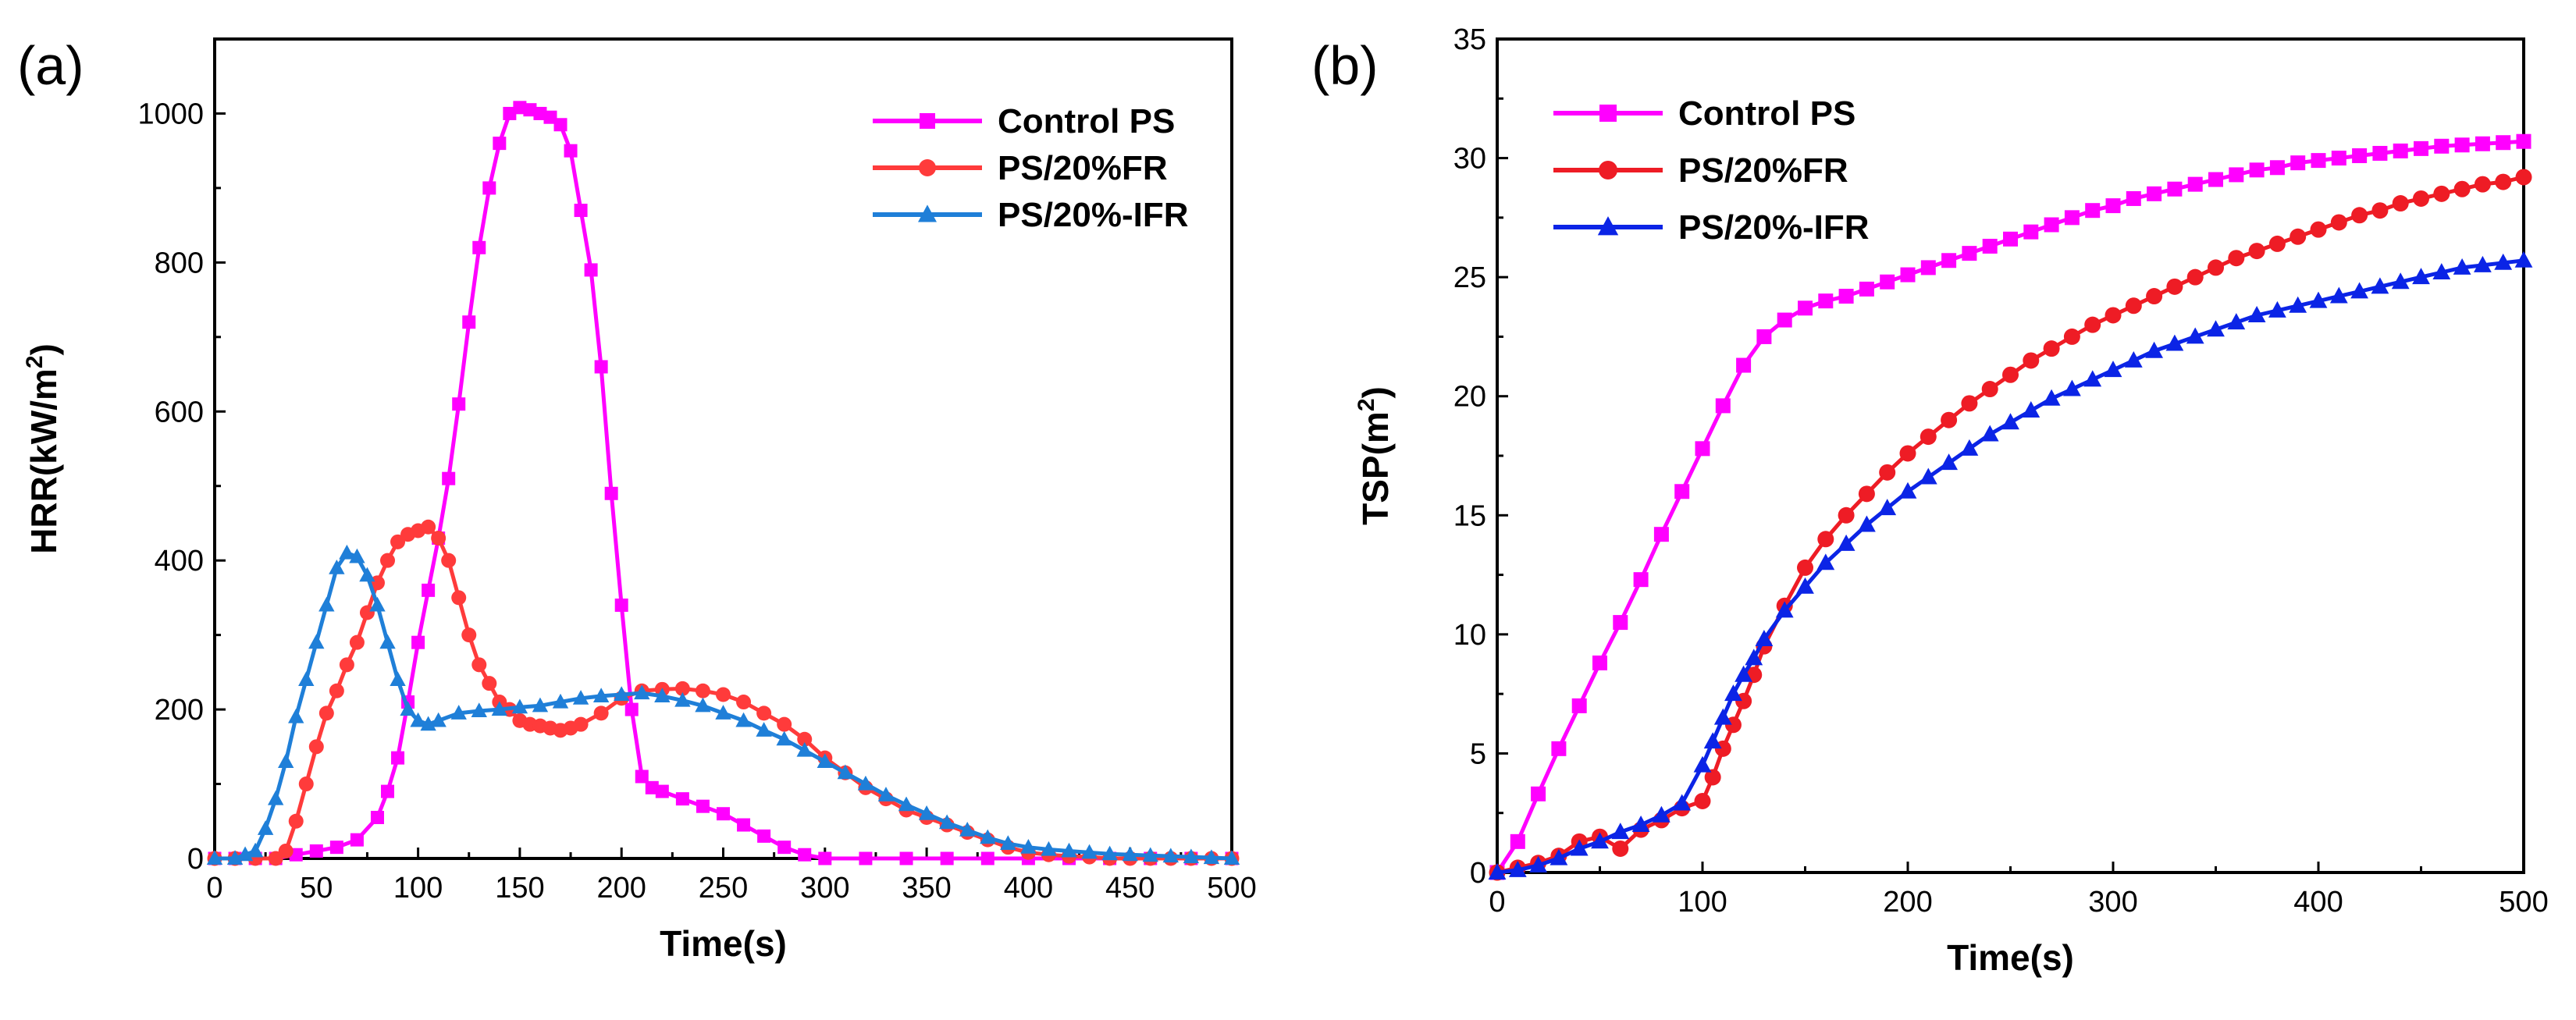  I want to click on x-axis-title-a: Time(s), so click(723, 944).